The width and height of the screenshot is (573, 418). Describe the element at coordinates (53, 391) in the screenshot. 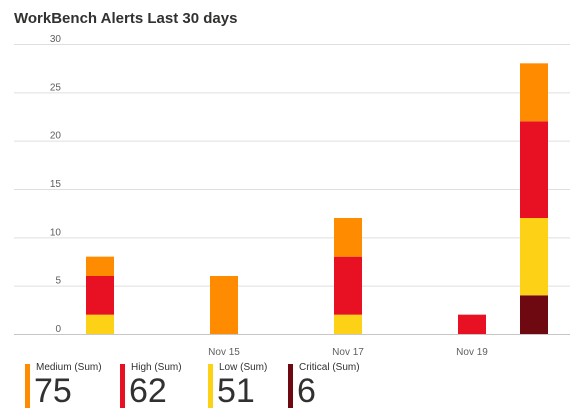

I see `legend-total: 75` at that location.